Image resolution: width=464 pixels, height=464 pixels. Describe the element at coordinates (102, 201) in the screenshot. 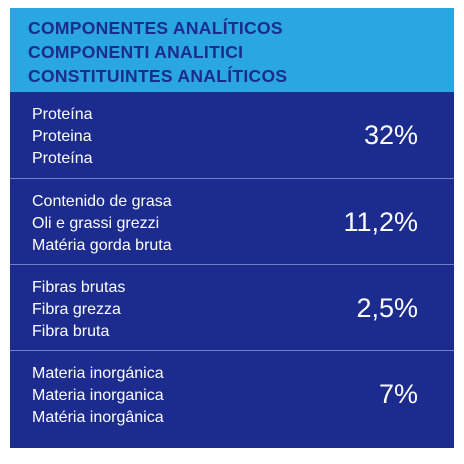

I see `row-label: Contenido de grasa` at that location.